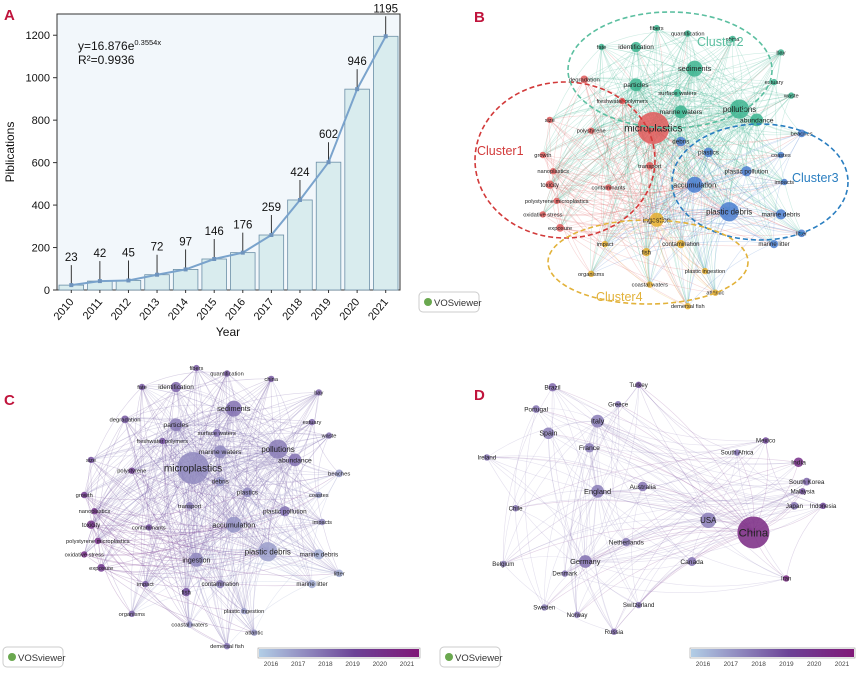 Image resolution: width=865 pixels, height=675 pixels. What do you see at coordinates (516, 508) in the screenshot?
I see `node-label: Chile` at bounding box center [516, 508].